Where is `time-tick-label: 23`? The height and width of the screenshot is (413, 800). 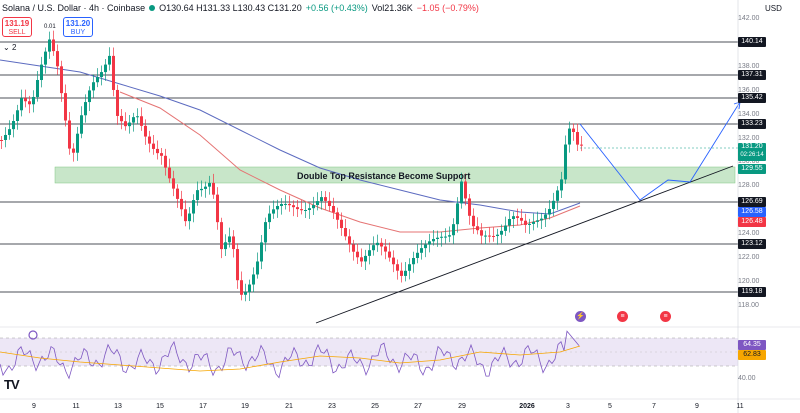 time-tick-label: 23 is located at coordinates (332, 406).